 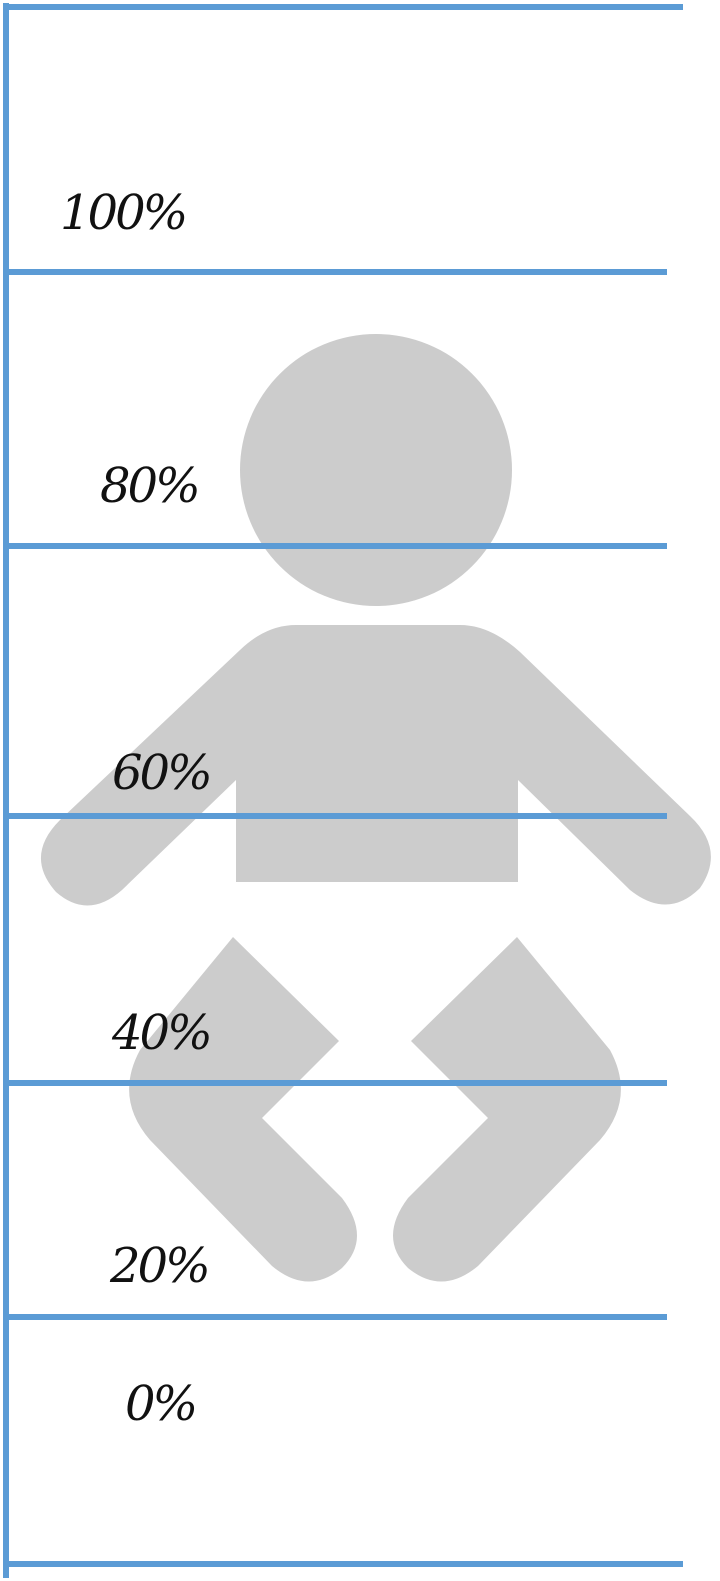 What do you see at coordinates (160, 1033) in the screenshot?
I see `scale-label-40: 40%` at bounding box center [160, 1033].